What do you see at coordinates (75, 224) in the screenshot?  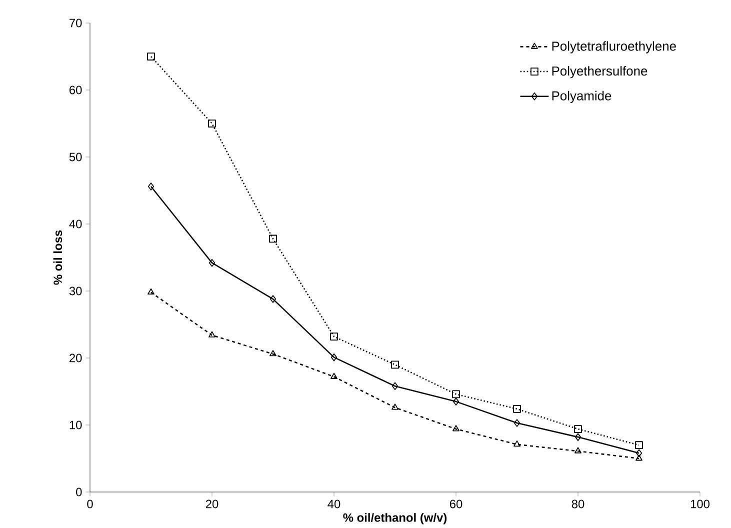 I see `y-tick-label: 40` at bounding box center [75, 224].